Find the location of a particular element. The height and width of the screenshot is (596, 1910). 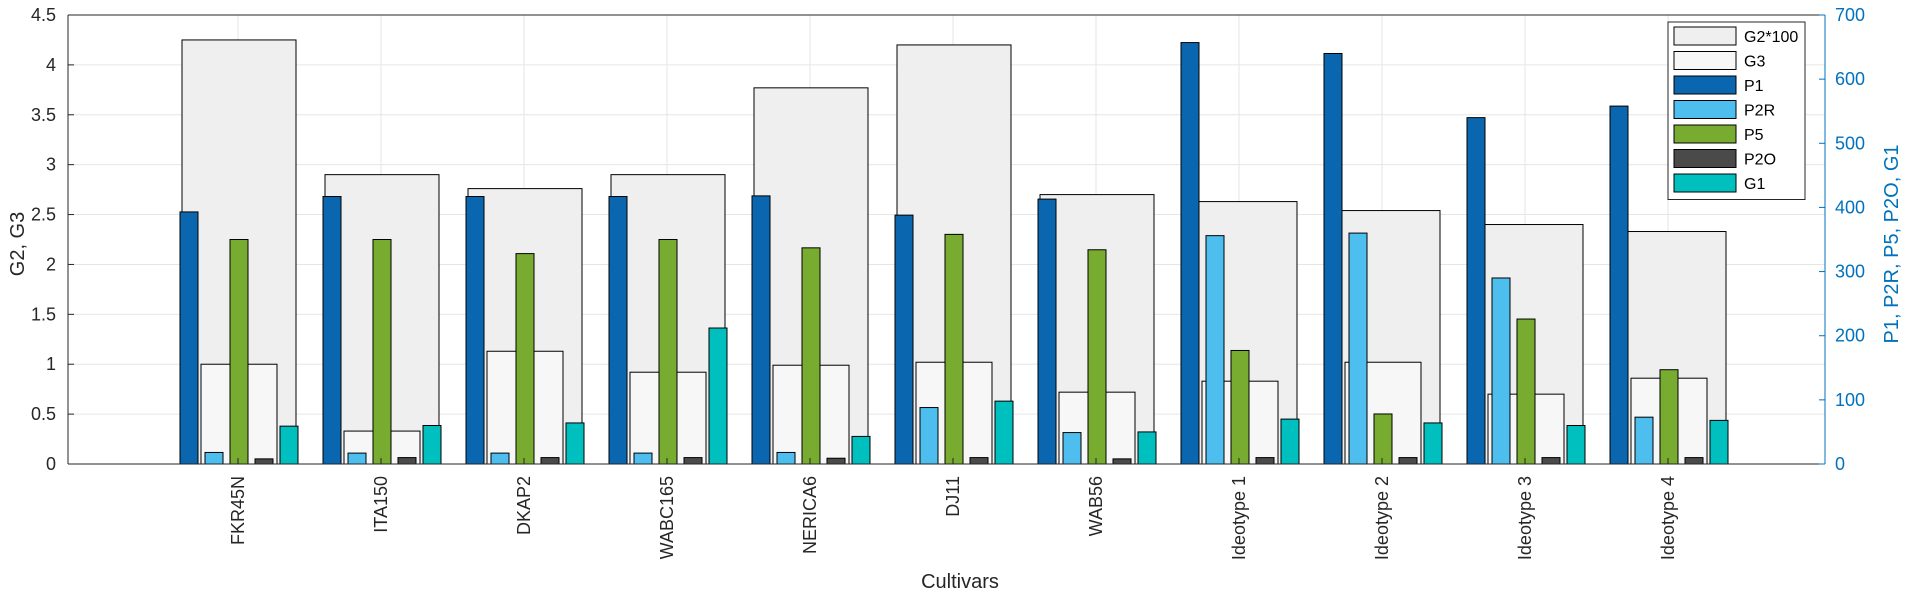

legend-label: P5 is located at coordinates (1754, 135).